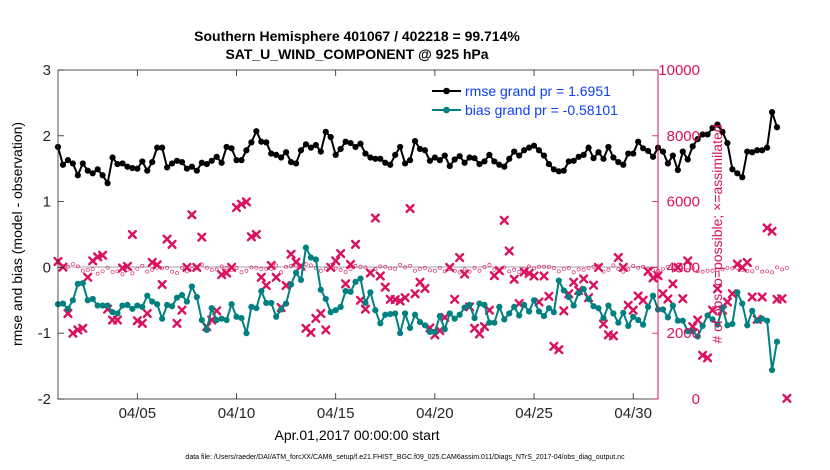  Describe the element at coordinates (47, 136) in the screenshot. I see `y-tick-label: 2` at that location.